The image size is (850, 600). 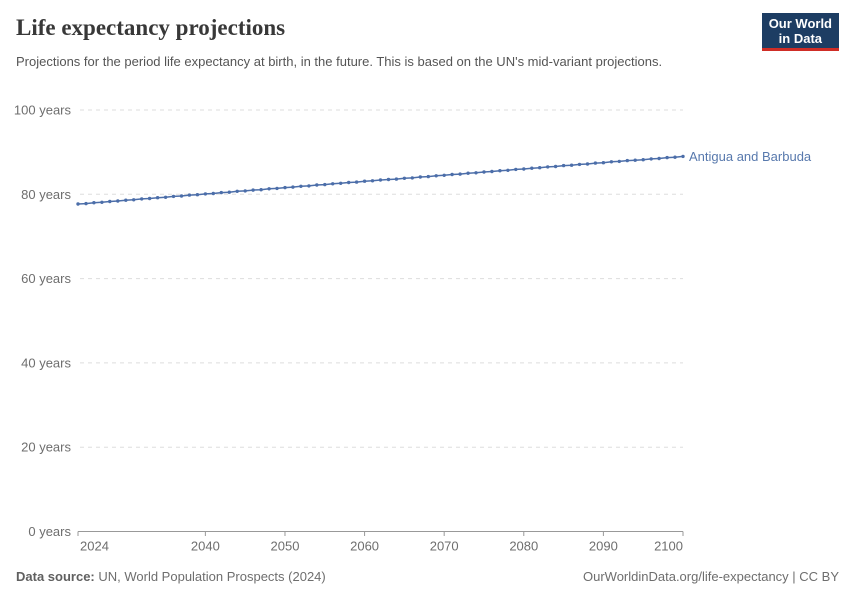 What do you see at coordinates (444, 546) in the screenshot?
I see `x-axis-tick-label: 2070` at bounding box center [444, 546].